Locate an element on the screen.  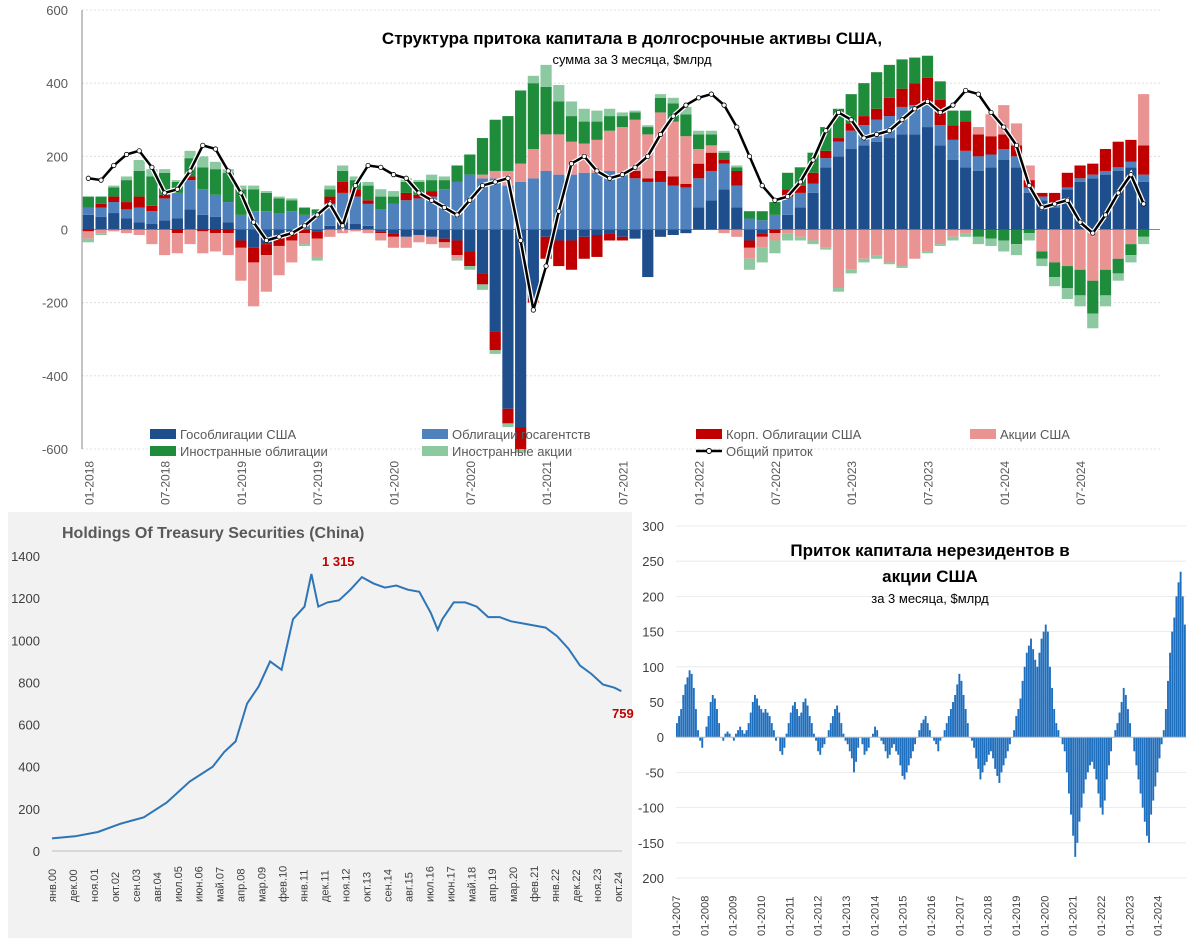
x-tick-label: 01-2020 is located at coordinates (1045, 916).